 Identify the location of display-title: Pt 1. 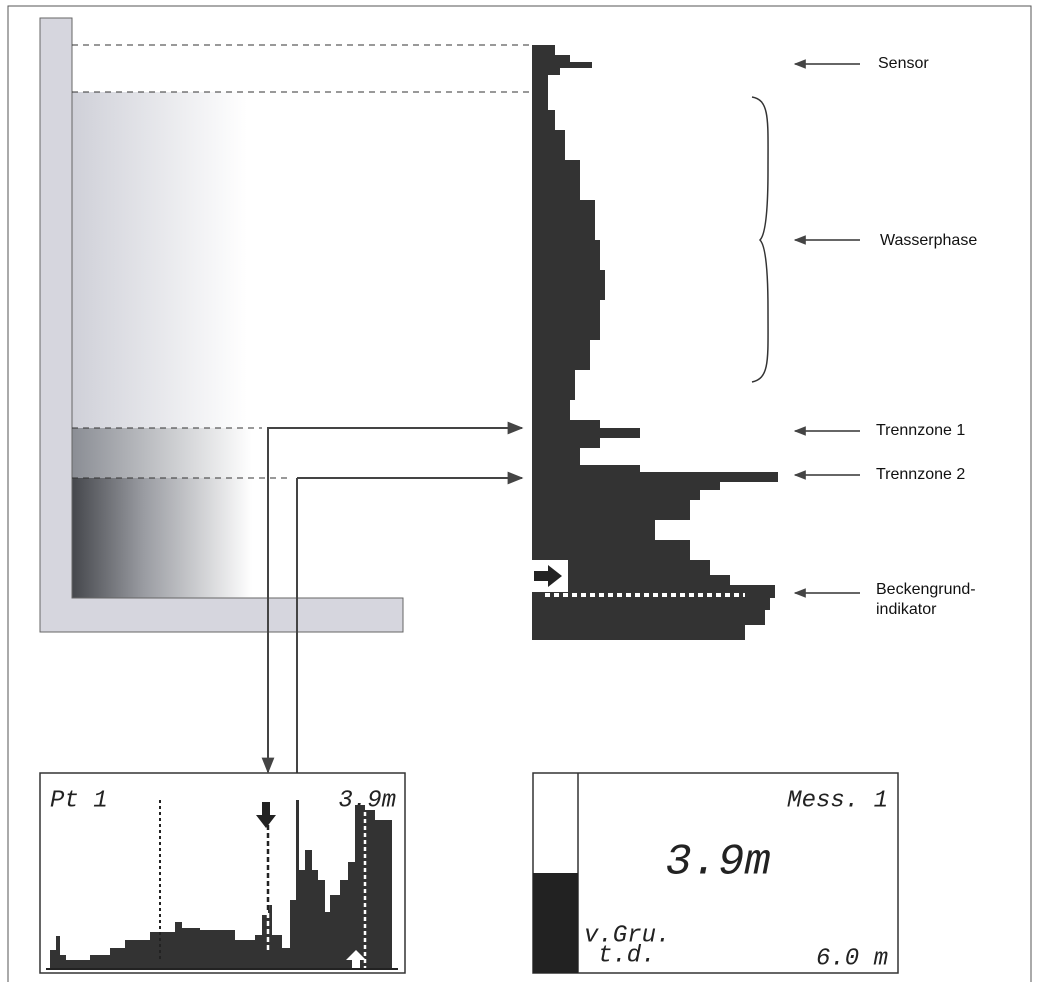
(79, 800).